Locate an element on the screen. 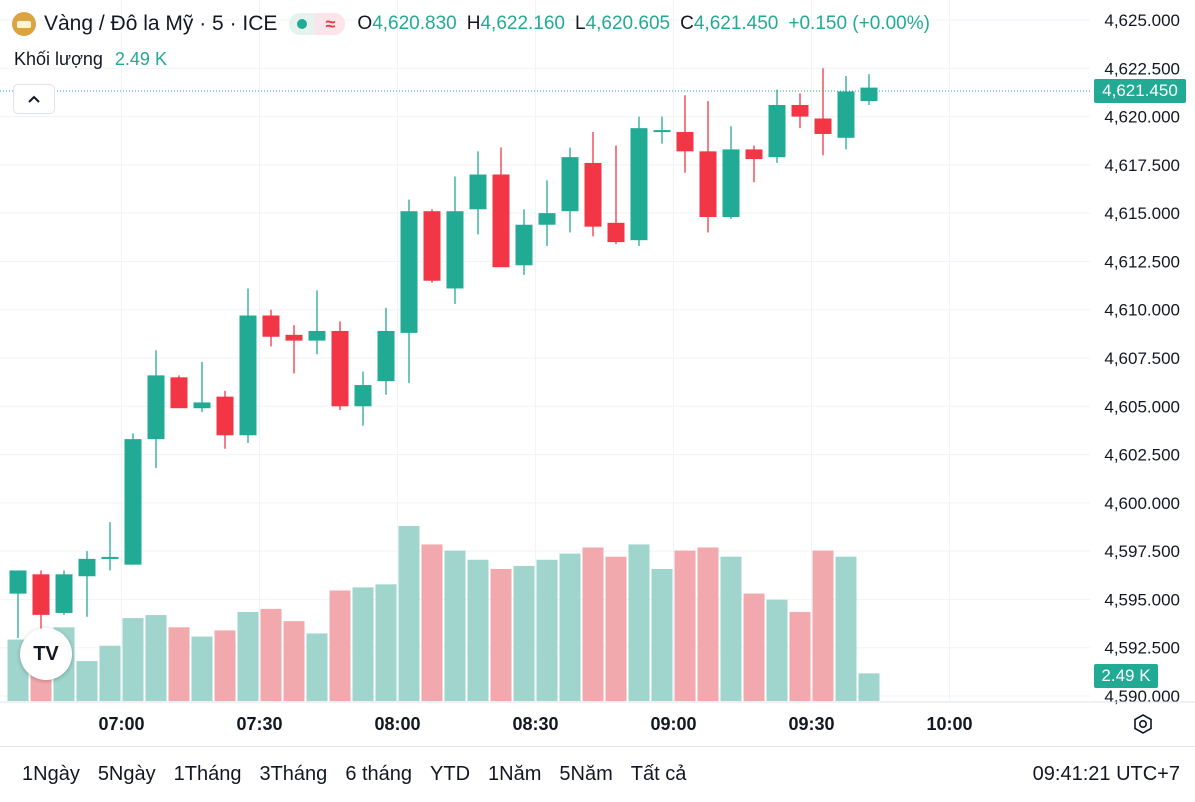 The image size is (1195, 802). time-tick-label: 08:30 is located at coordinates (535, 724).